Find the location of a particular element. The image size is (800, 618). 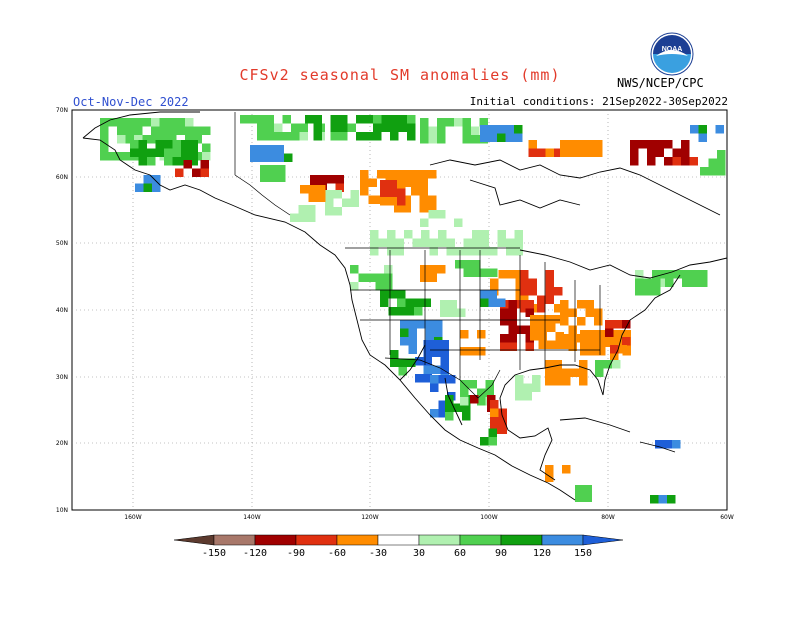

lon-label: 100W is located at coordinates (488, 517).